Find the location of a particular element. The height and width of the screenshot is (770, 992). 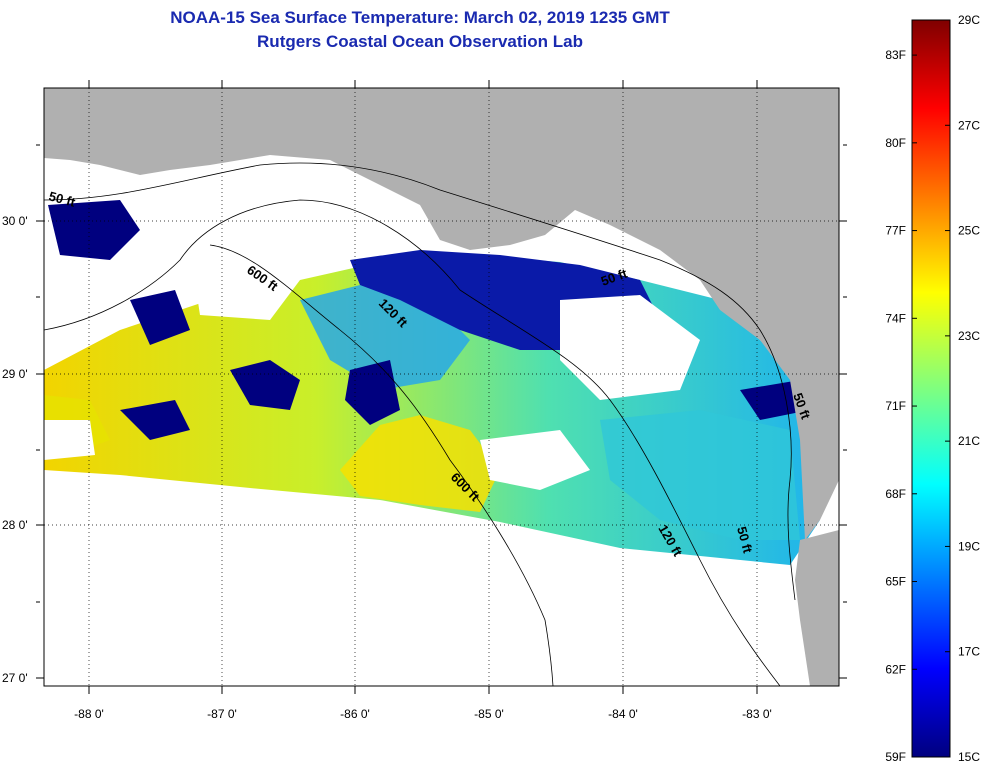

lon-label: -85 0' is located at coordinates (489, 714).